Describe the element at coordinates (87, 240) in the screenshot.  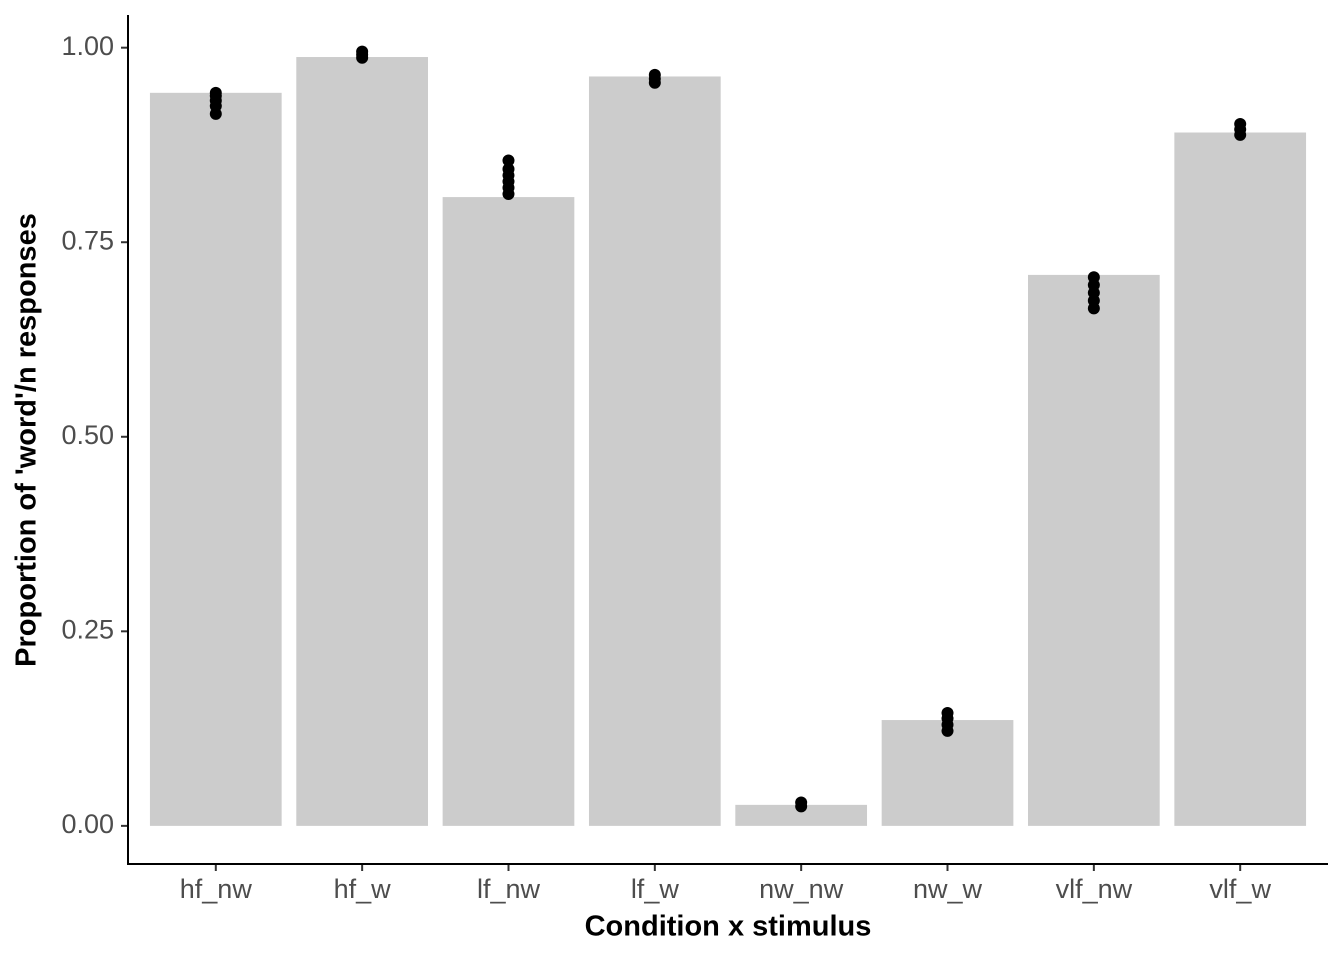
I see `y-tick-label: 0.75` at that location.